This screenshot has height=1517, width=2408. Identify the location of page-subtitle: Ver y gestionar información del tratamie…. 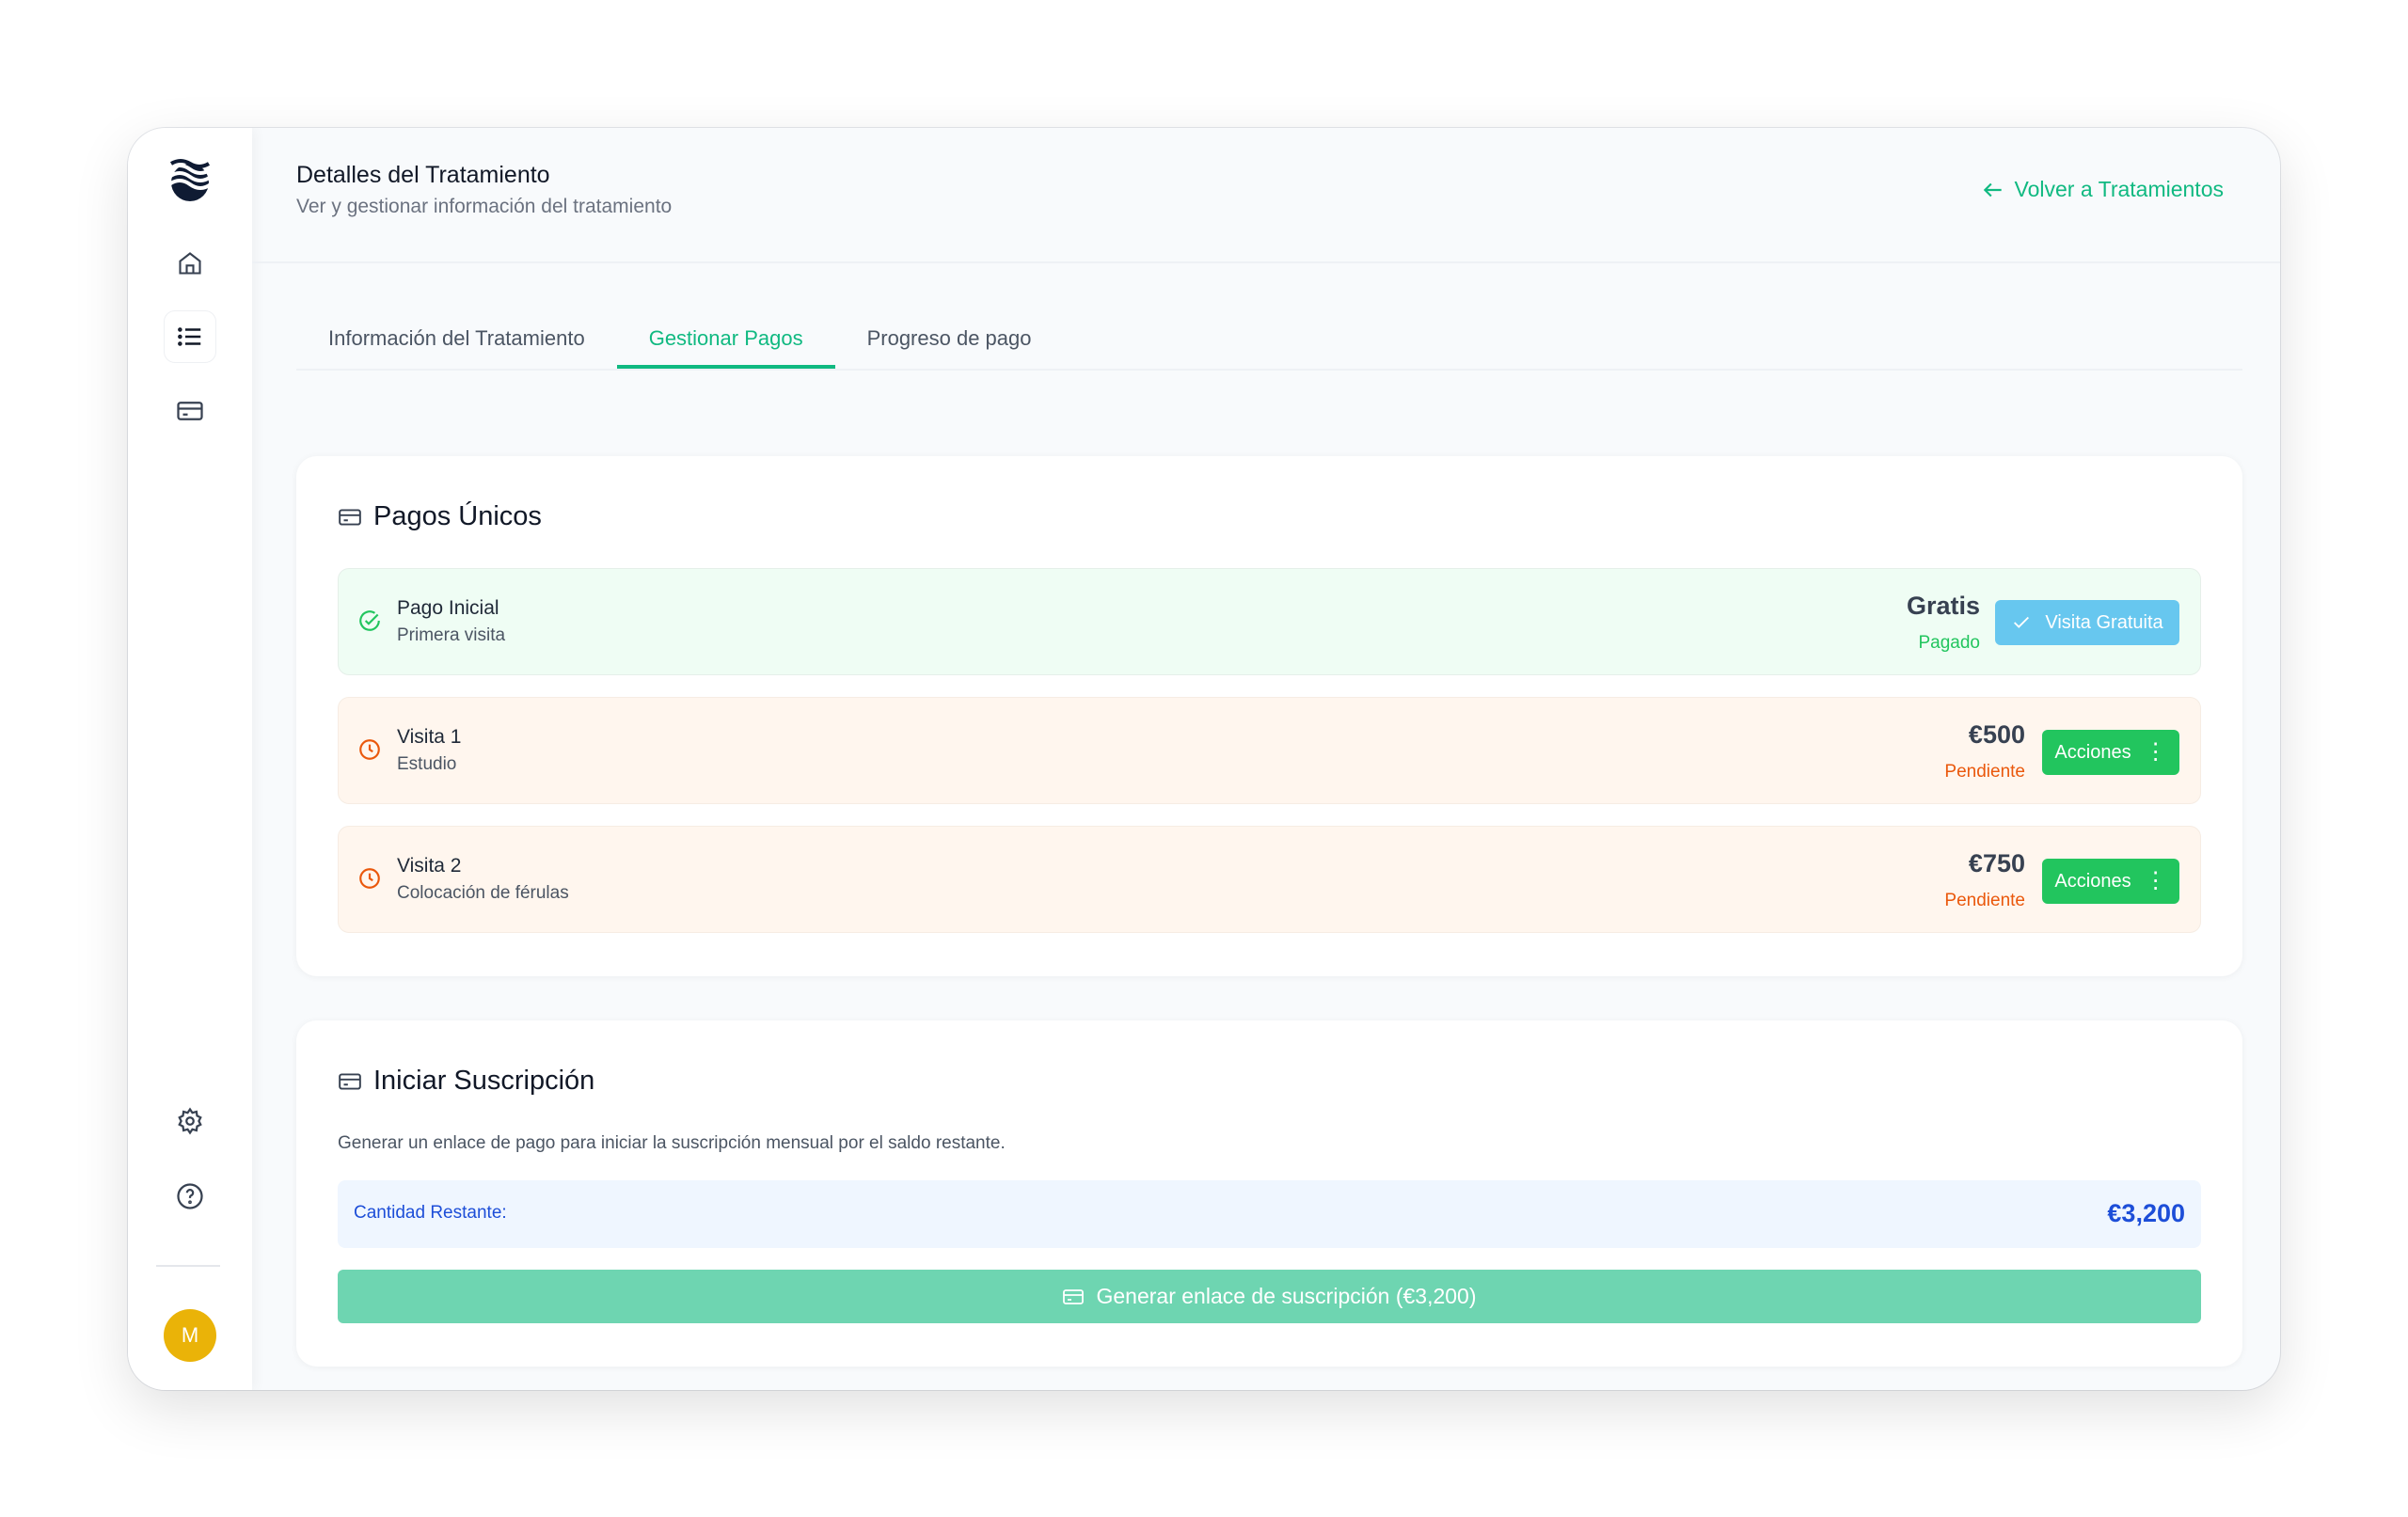
(485, 206).